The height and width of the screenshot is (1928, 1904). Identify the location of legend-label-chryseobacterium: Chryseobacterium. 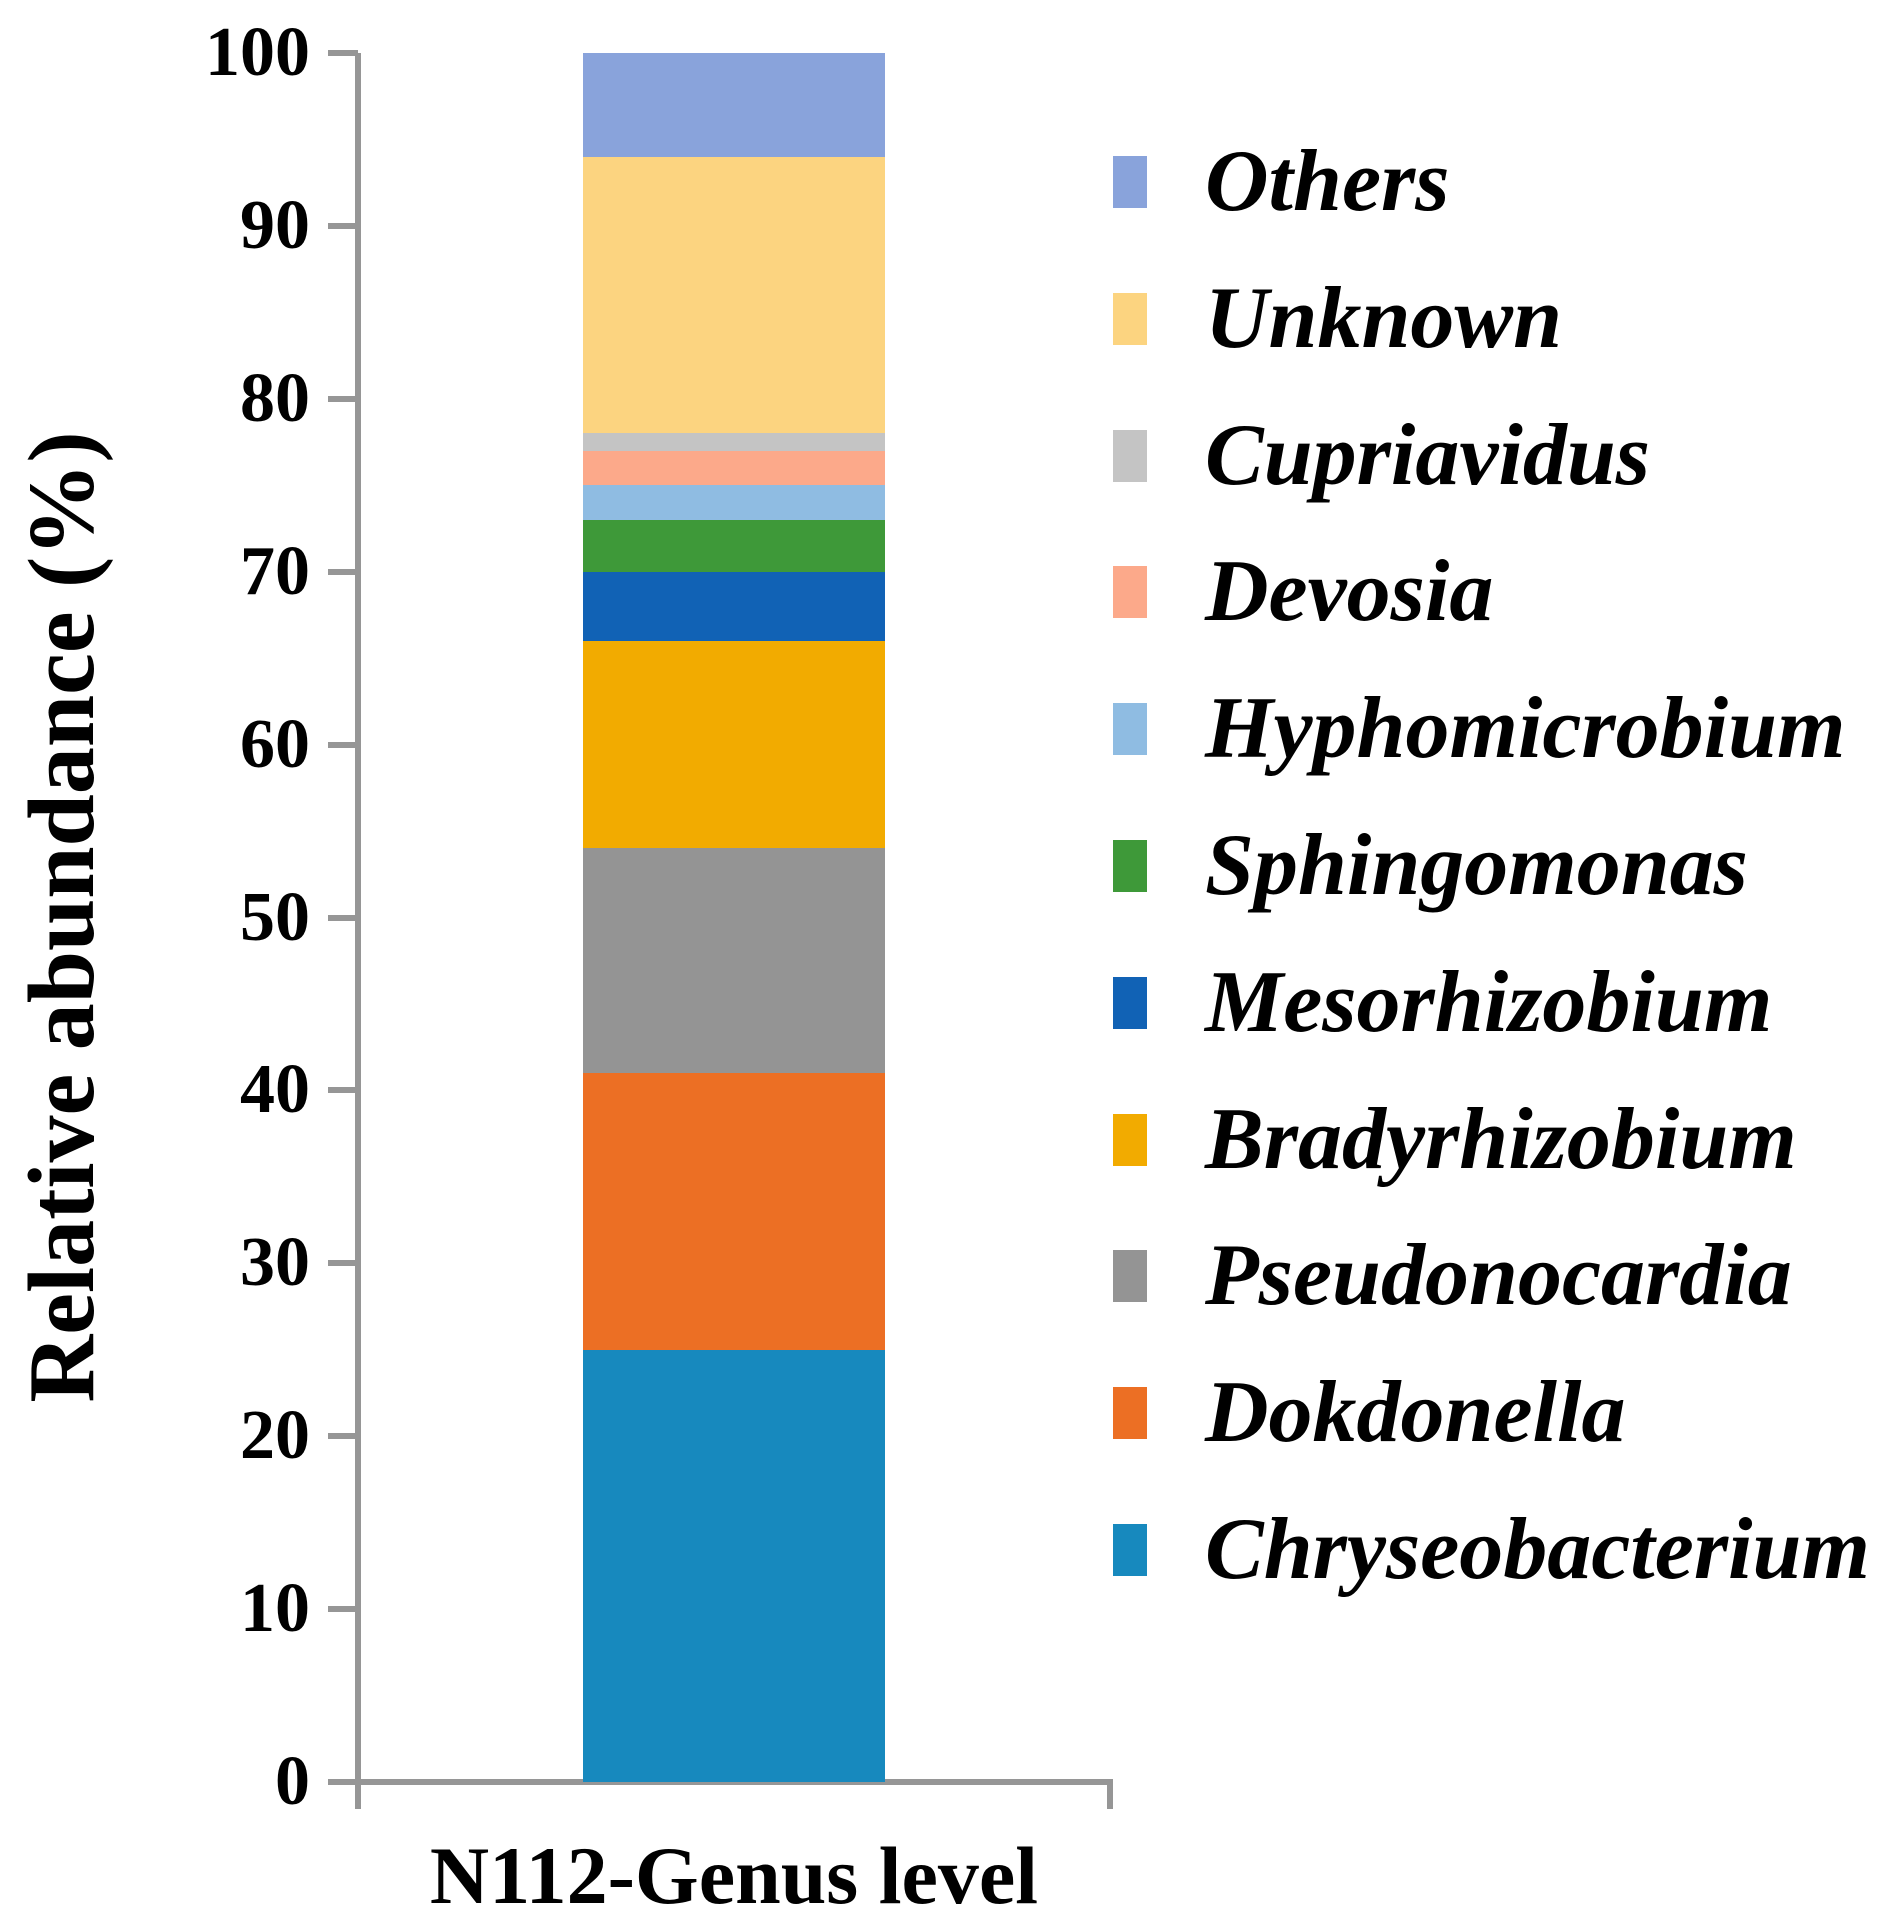
(1537, 1549).